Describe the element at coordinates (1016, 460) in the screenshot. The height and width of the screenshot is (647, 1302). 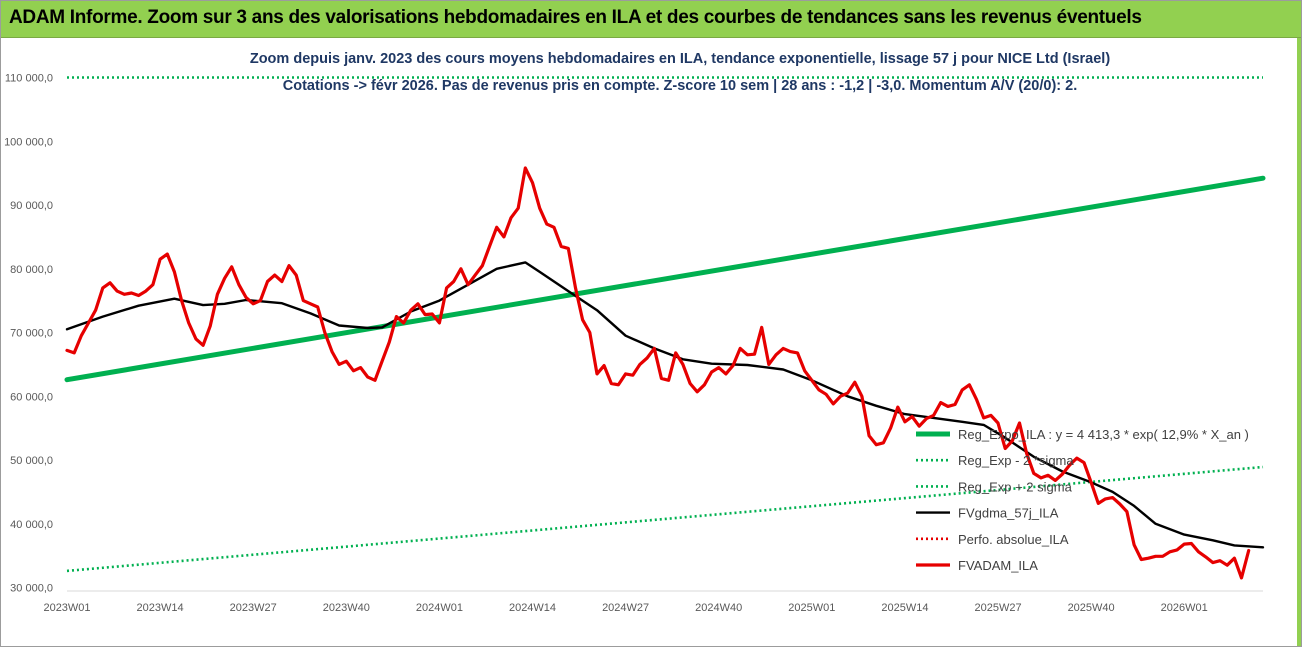
I see `legend-label: Reg_Exp - 2 *sigma` at that location.